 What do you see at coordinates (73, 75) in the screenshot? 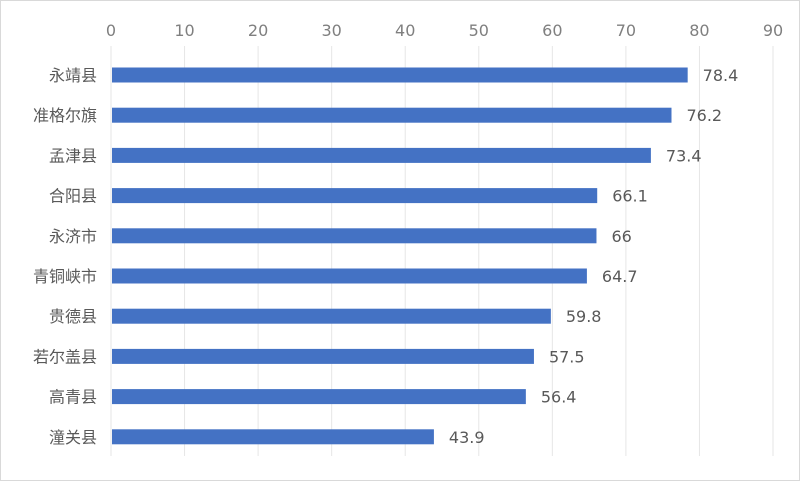
I see `category-label: 永靖县` at bounding box center [73, 75].